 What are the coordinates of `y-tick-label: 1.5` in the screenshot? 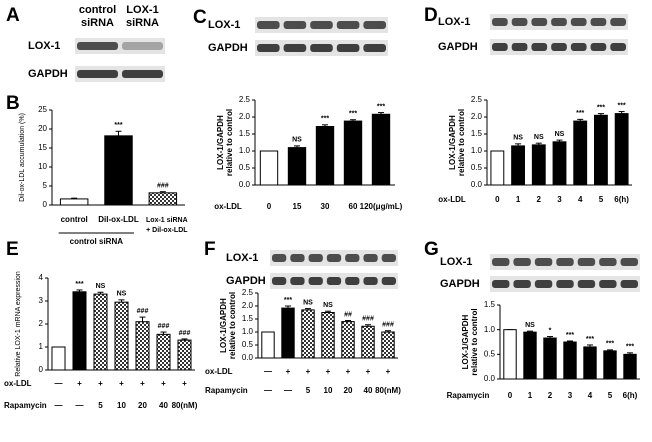 It's located at (477, 133).